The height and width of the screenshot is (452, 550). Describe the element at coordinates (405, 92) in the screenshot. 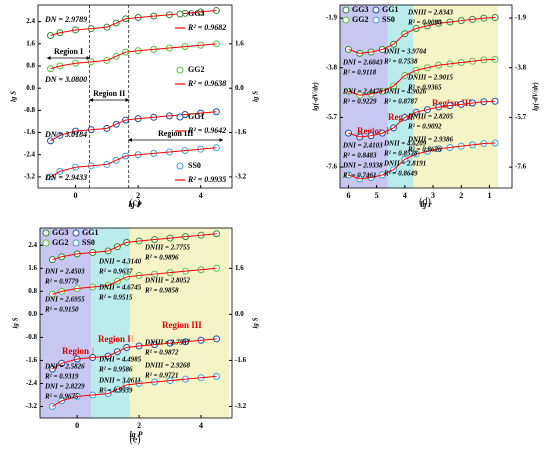

I see `annotation: DNII = 4.9026` at that location.